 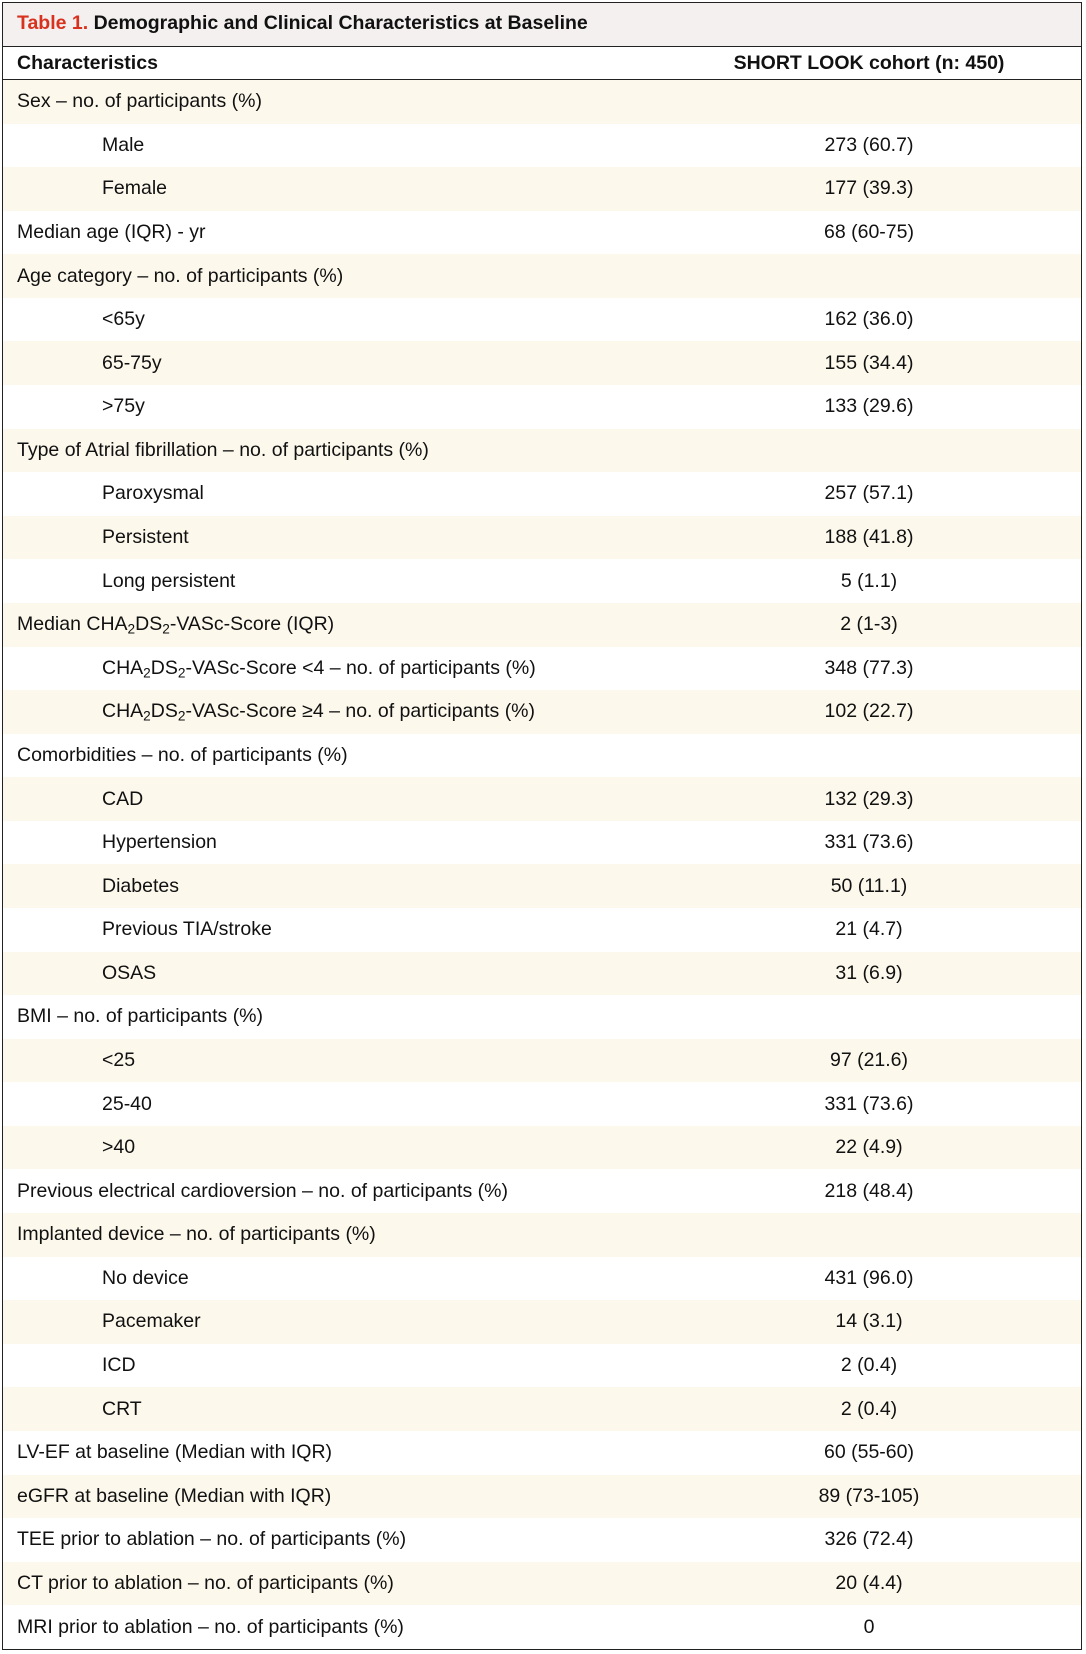 I want to click on row-value: 348 (77.3), so click(x=869, y=667).